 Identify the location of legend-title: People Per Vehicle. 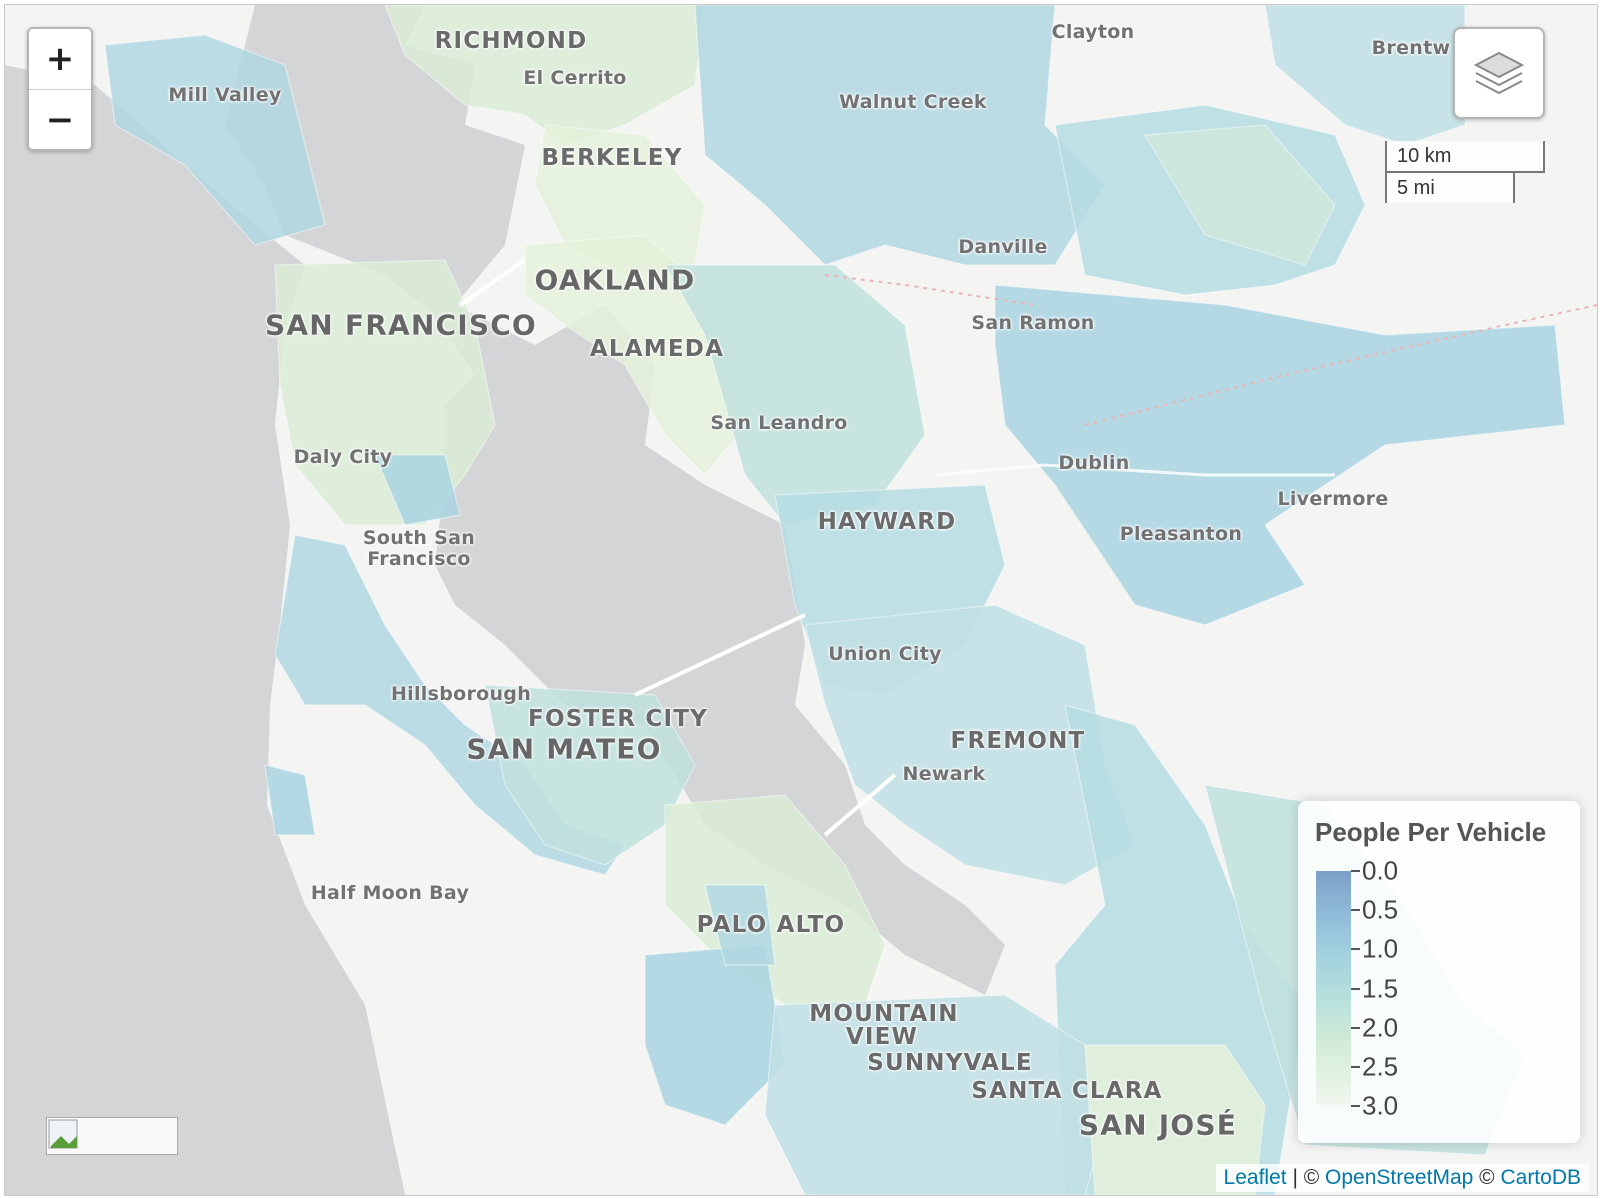
(1431, 832).